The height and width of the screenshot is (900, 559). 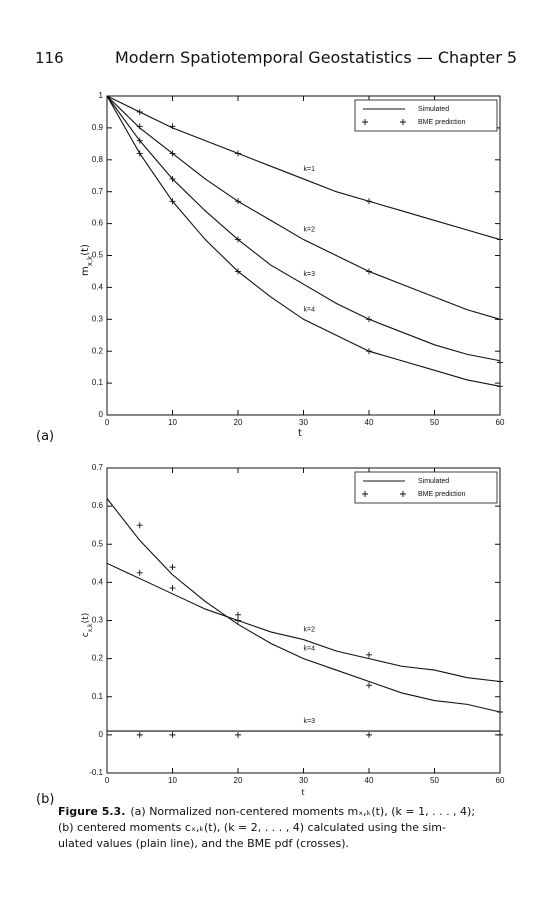 What do you see at coordinates (98, 127) in the screenshot?
I see `y-tick-label: 0.9` at bounding box center [98, 127].